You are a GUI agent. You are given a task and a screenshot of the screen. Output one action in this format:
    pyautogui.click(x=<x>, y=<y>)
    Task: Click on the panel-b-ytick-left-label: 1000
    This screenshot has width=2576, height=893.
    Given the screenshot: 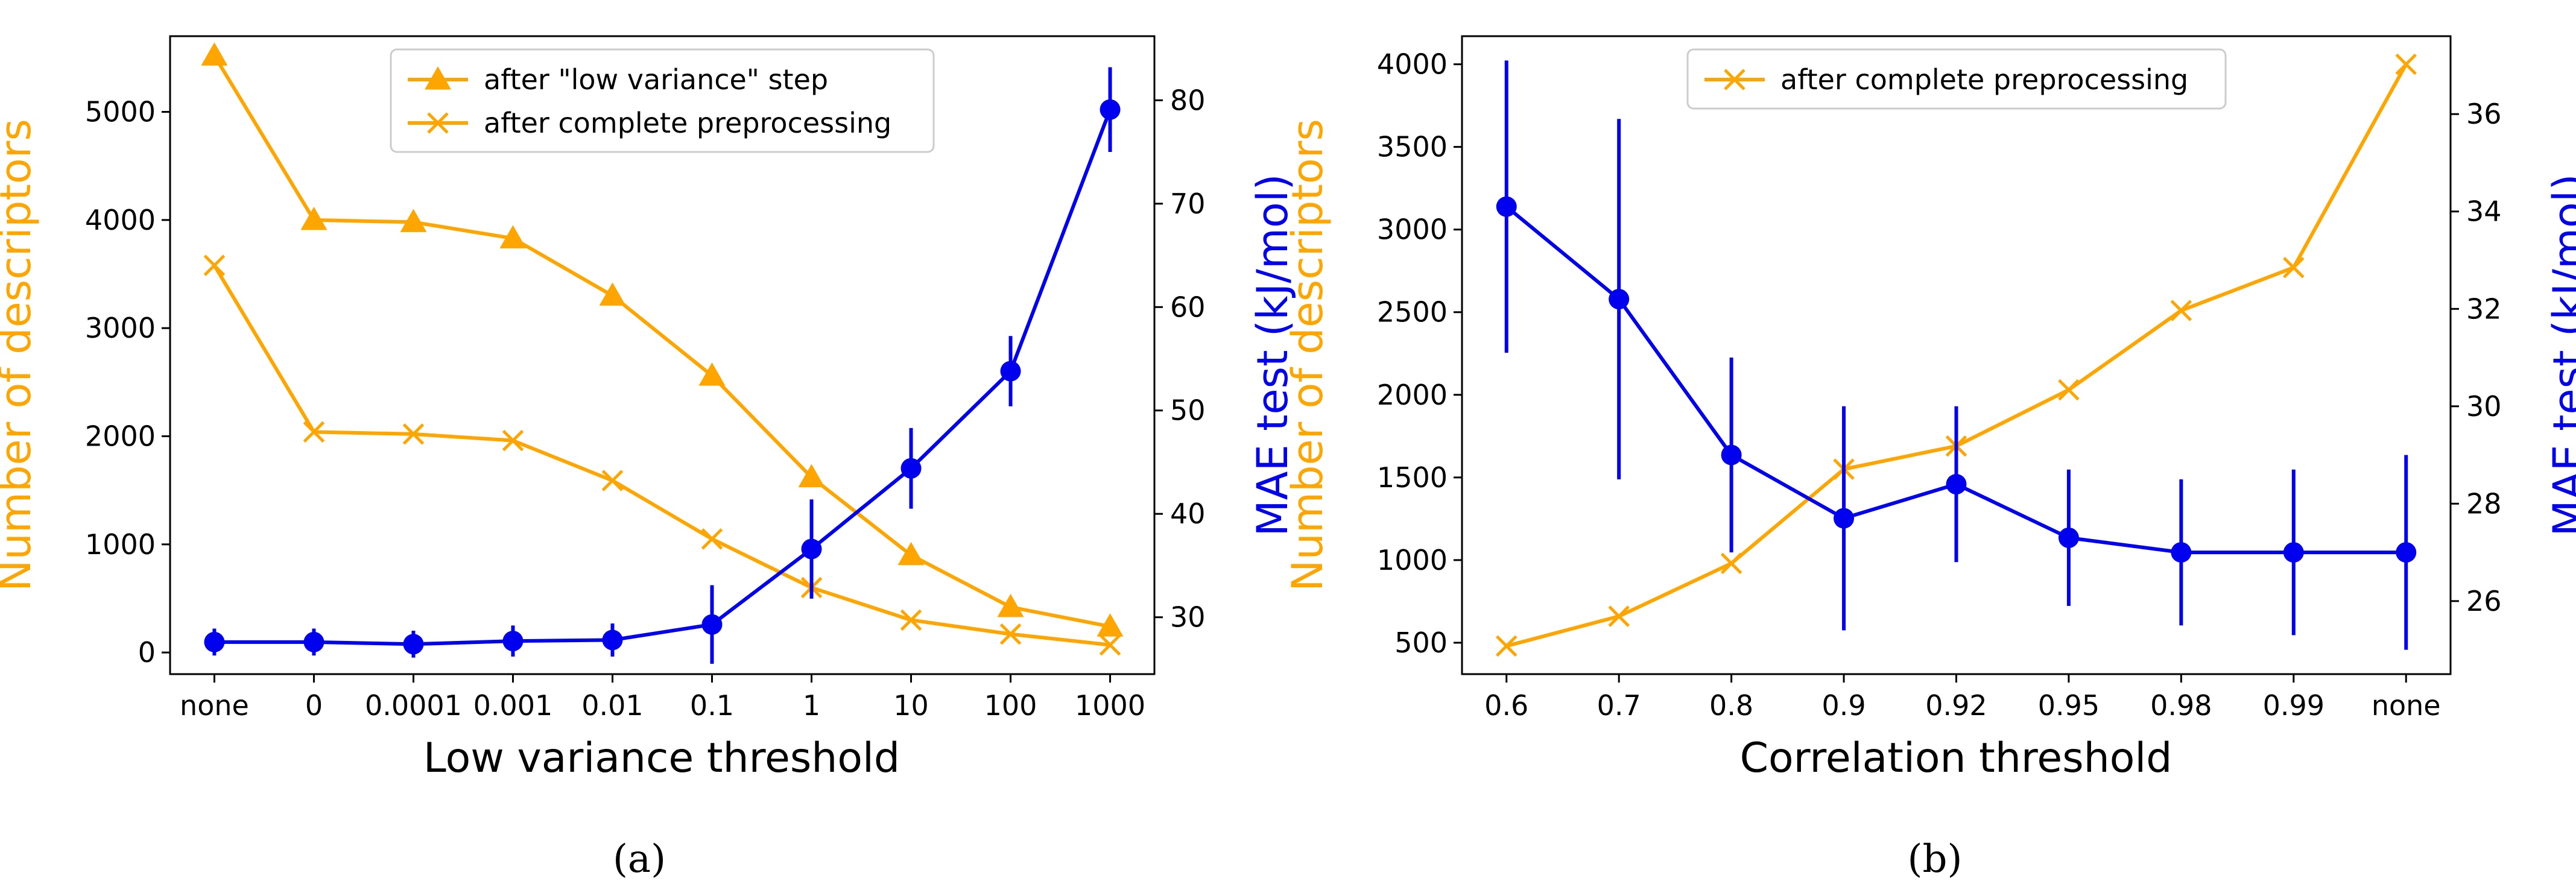 What is the action you would take?
    pyautogui.click(x=1412, y=560)
    